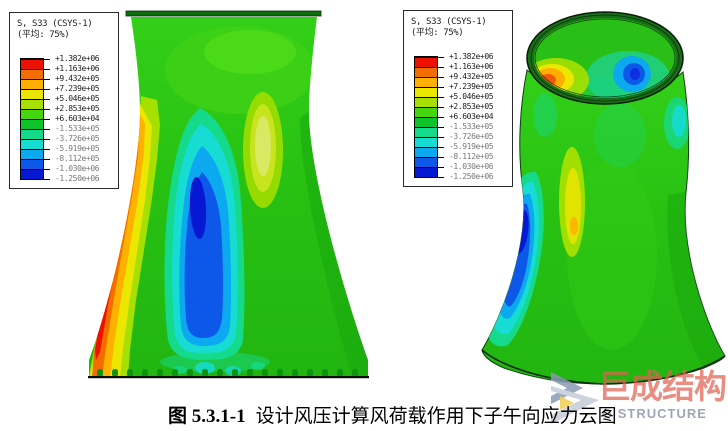 The image size is (728, 431). Describe the element at coordinates (223, 13) in the screenshot. I see `left-tower-top-rim` at that location.